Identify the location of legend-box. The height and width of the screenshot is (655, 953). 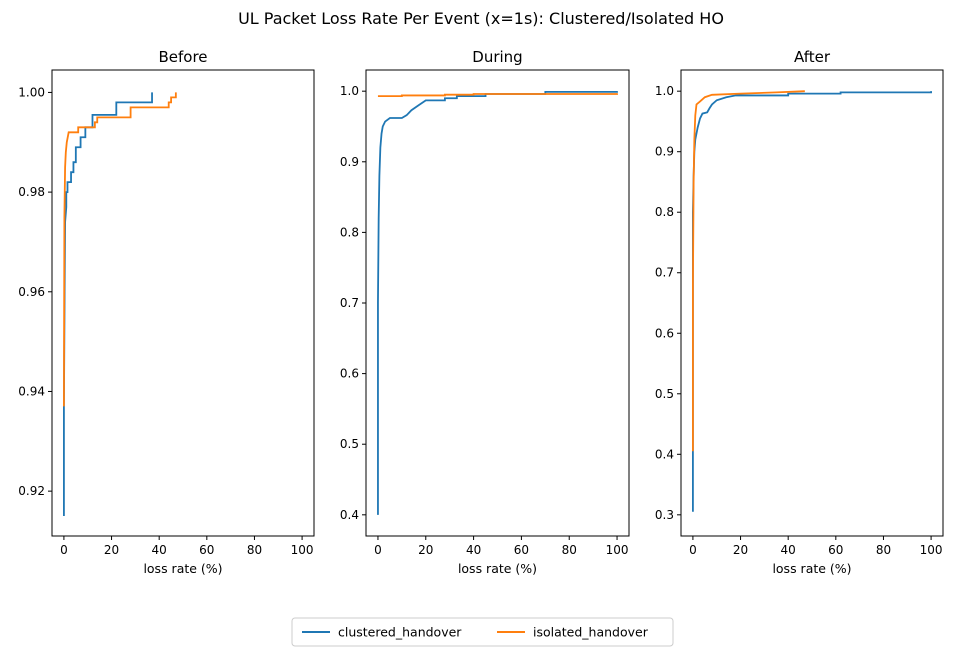
(482, 632).